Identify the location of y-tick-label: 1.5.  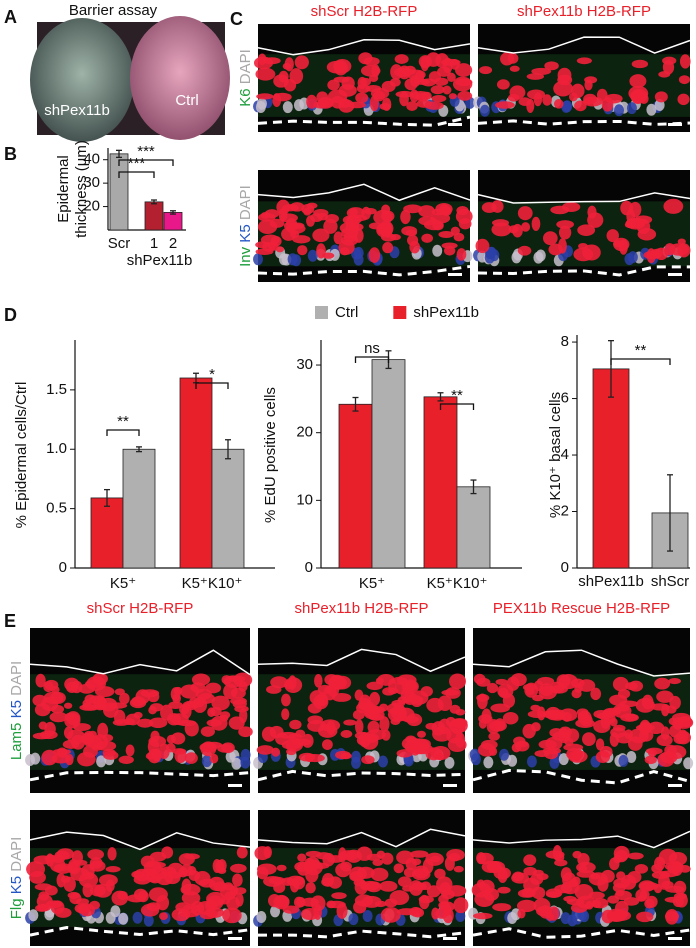
(56, 389).